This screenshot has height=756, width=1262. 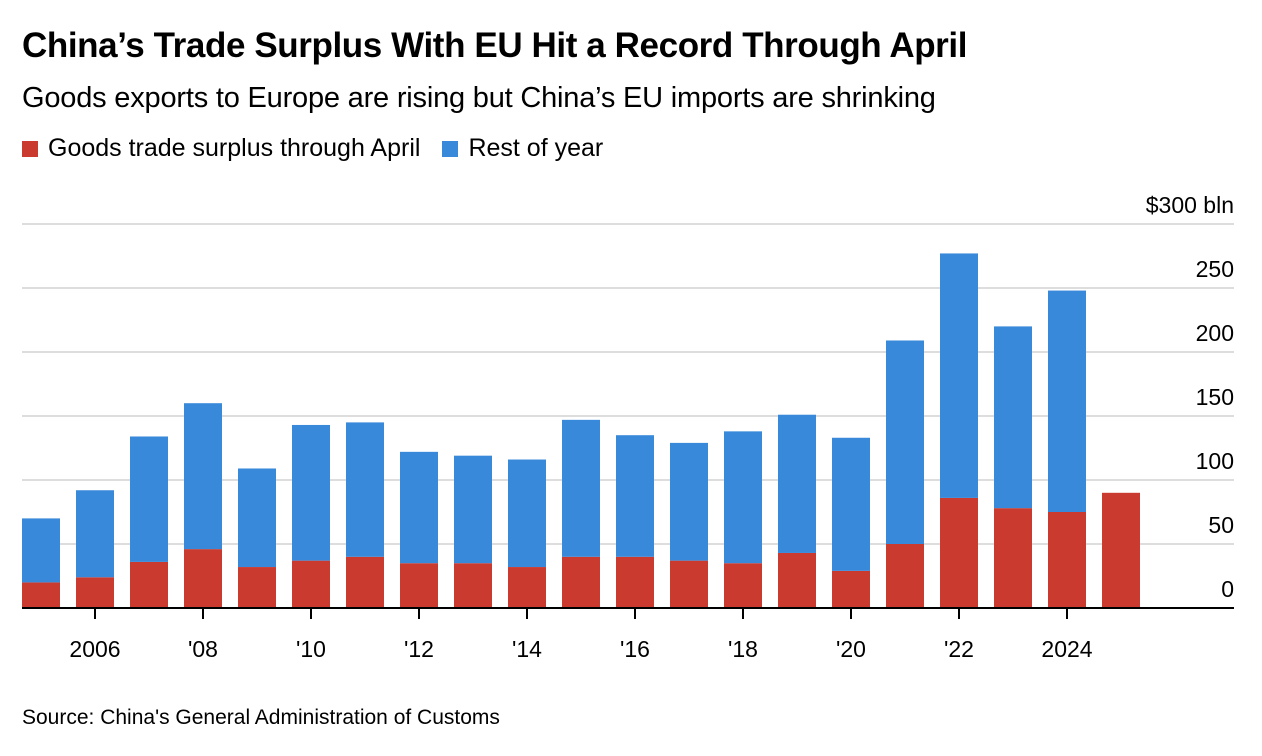 What do you see at coordinates (234, 148) in the screenshot?
I see `legend-label: Goods trade surplus through April` at bounding box center [234, 148].